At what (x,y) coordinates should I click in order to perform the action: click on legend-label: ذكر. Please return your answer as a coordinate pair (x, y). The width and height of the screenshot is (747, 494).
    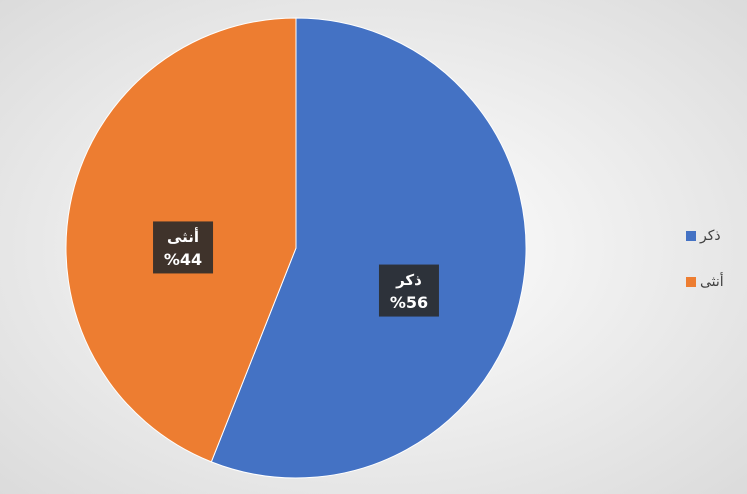
    Looking at the image, I should click on (710, 236).